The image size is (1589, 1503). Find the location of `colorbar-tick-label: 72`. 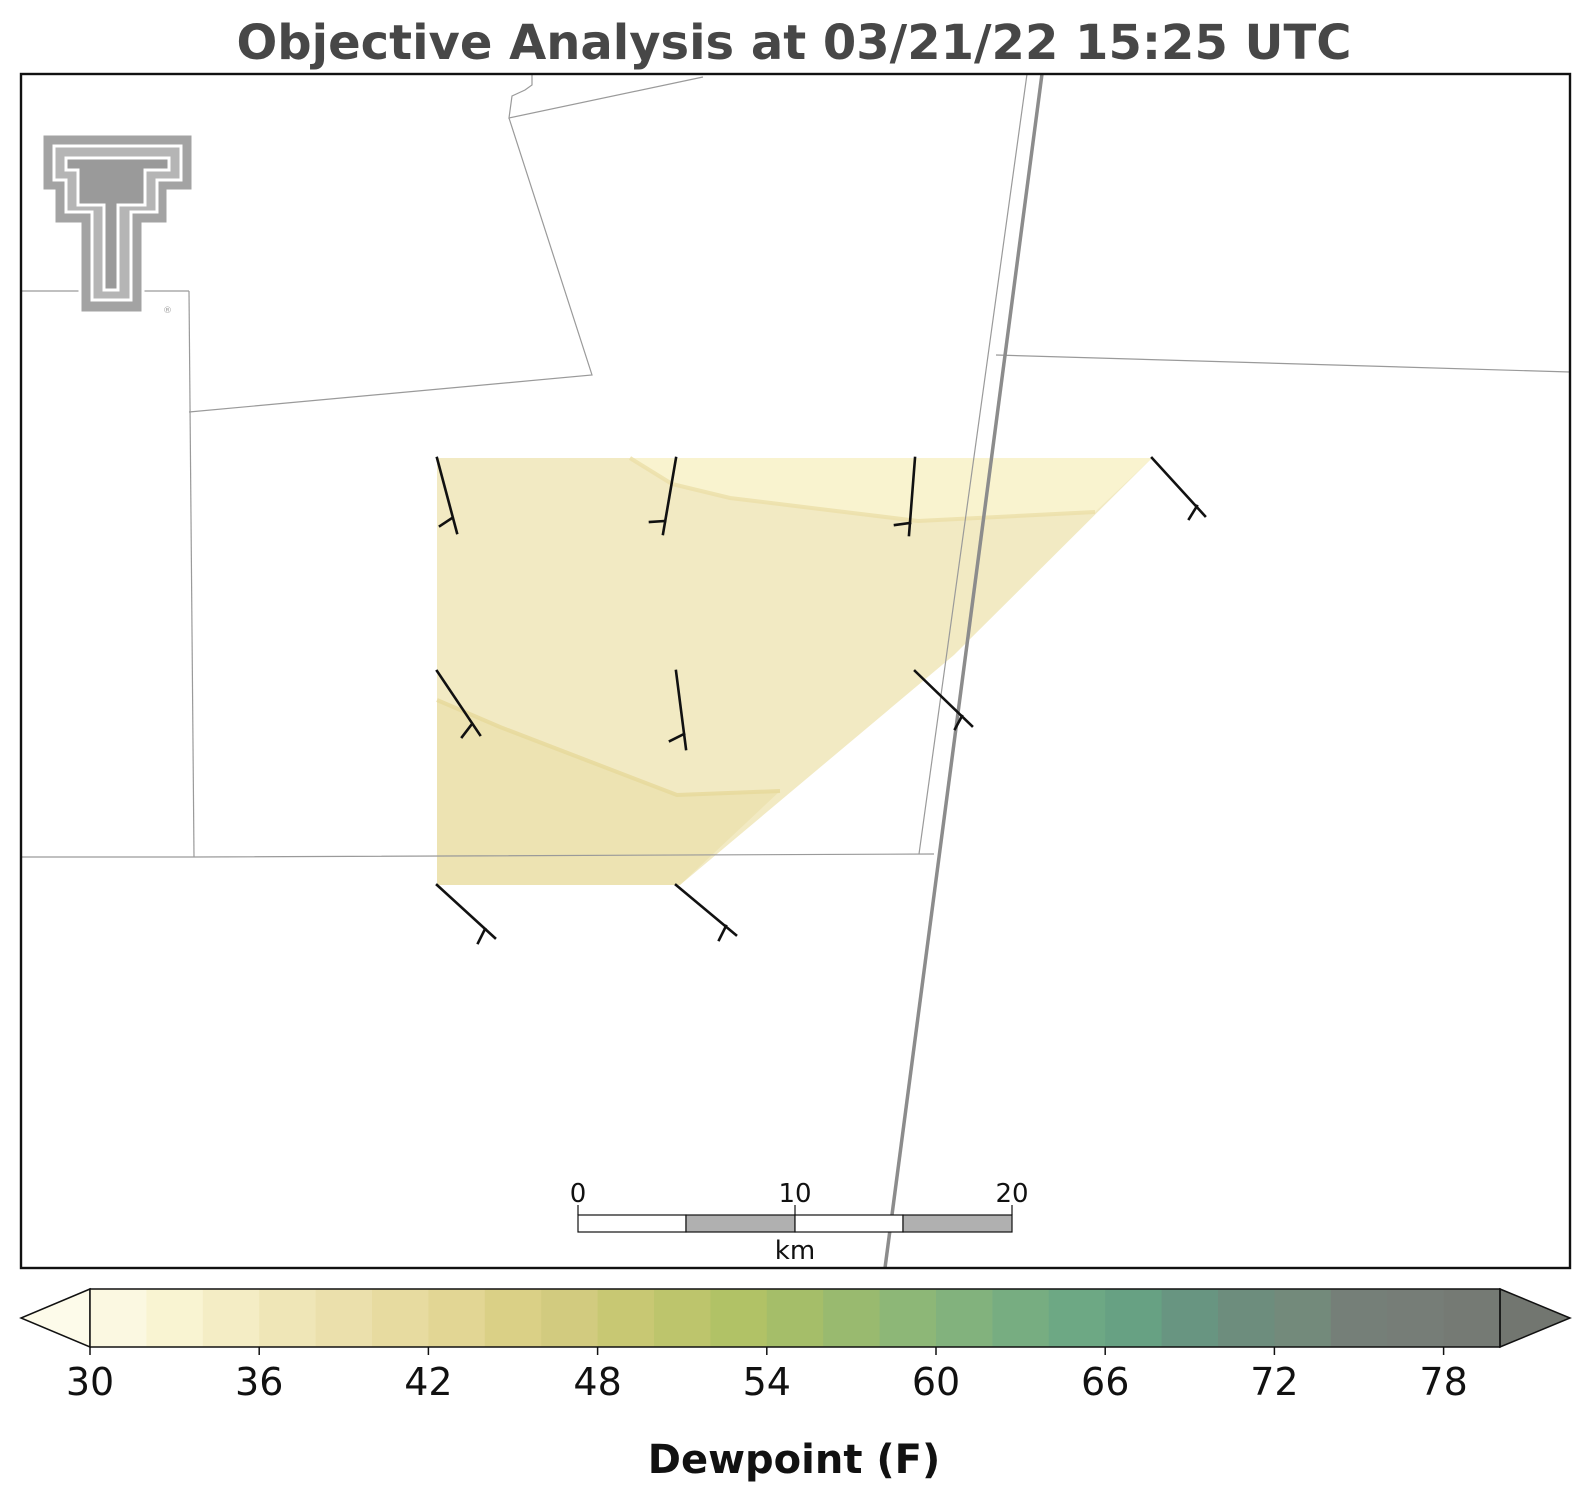

colorbar-tick-label: 72 is located at coordinates (1274, 1382).